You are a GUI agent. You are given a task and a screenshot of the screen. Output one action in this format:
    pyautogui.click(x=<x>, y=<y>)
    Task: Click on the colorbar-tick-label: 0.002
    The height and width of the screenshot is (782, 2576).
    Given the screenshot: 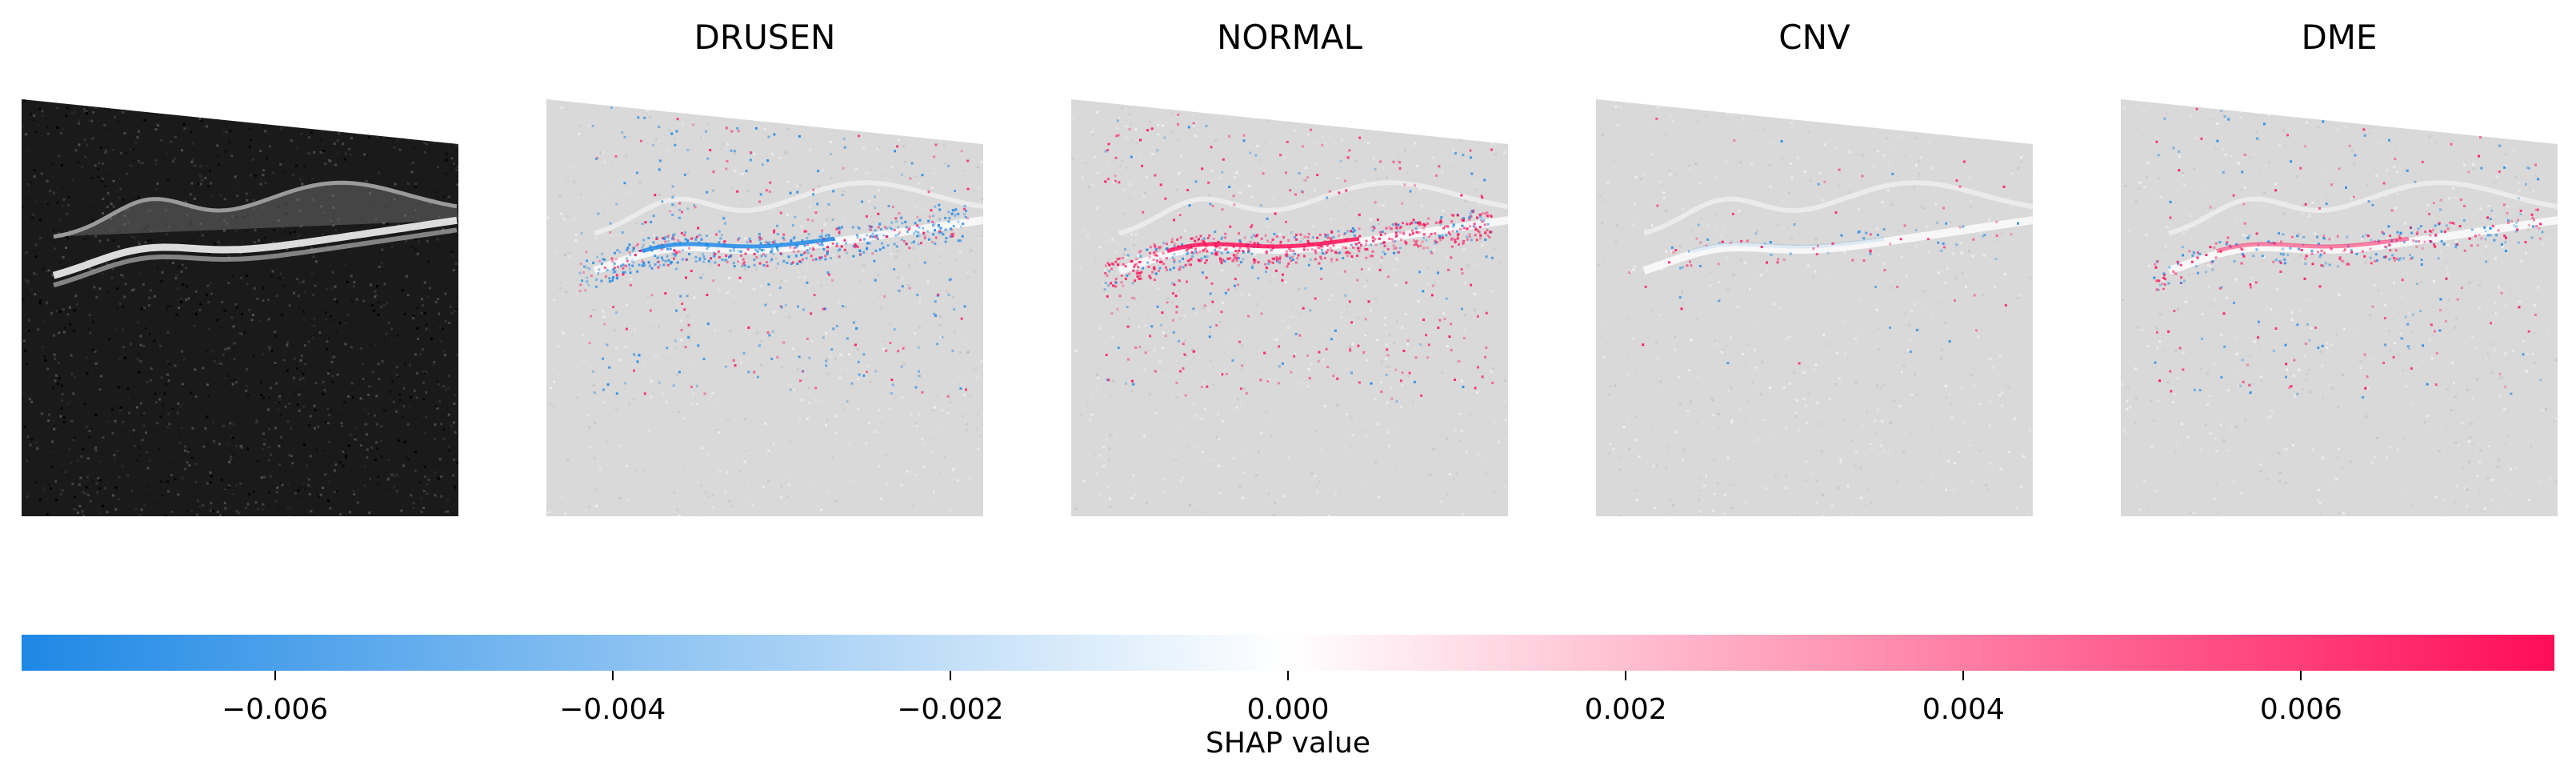 What is the action you would take?
    pyautogui.click(x=1625, y=709)
    